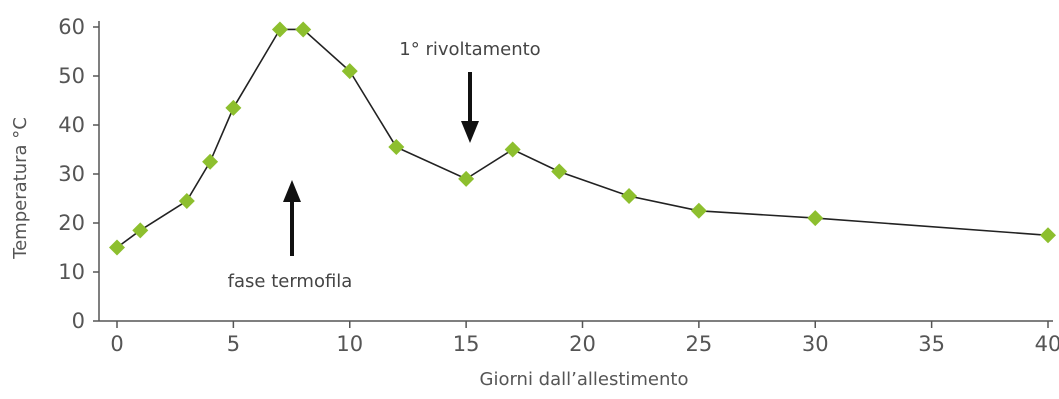  What do you see at coordinates (349, 344) in the screenshot?
I see `x-tick-label: 10` at bounding box center [349, 344].